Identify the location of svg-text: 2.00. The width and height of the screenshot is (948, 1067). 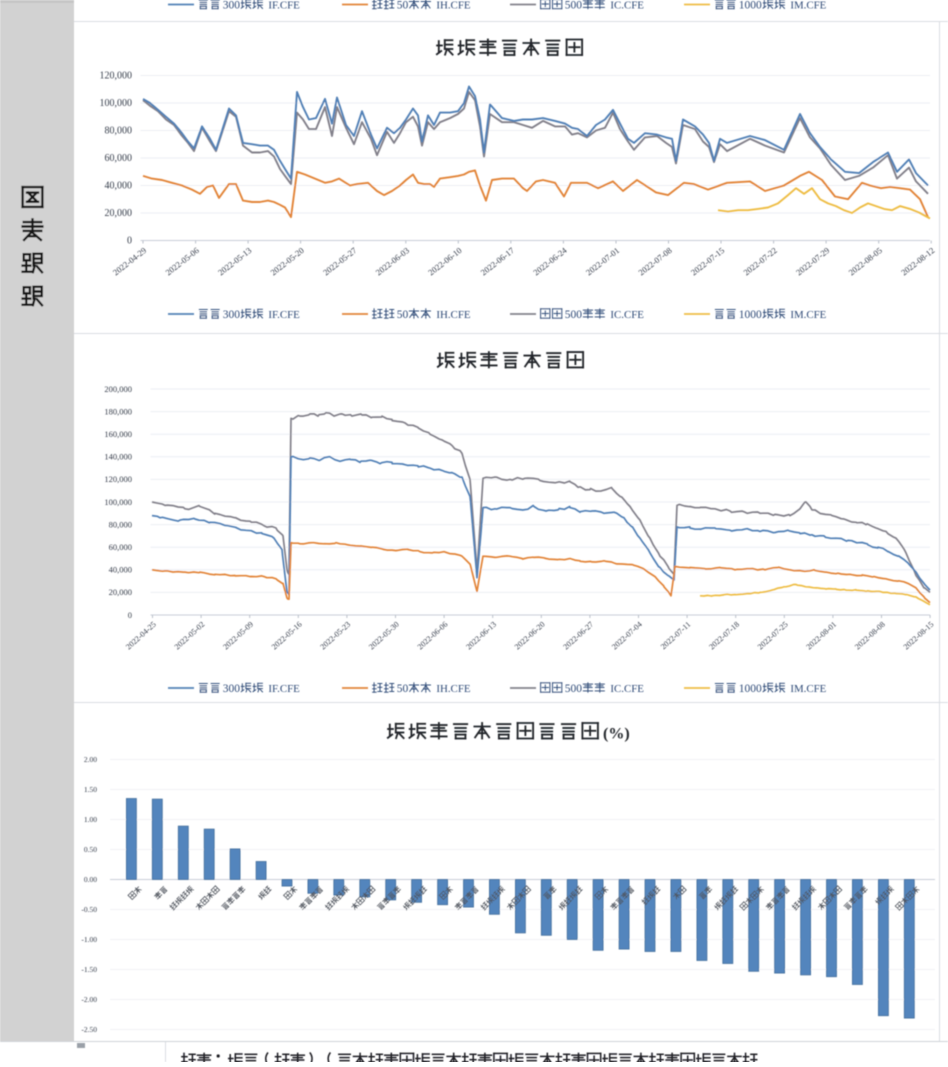
(90, 759).